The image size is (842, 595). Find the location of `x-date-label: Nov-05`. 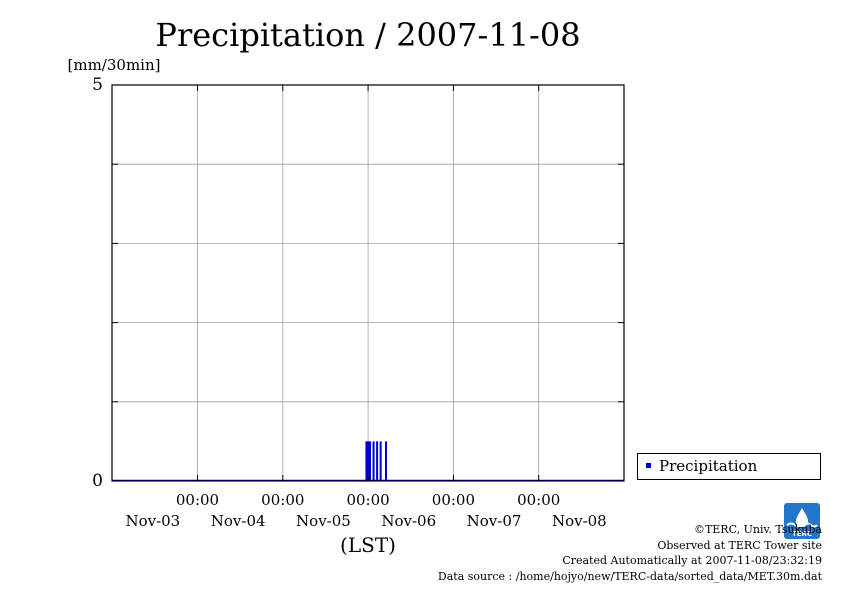

x-date-label: Nov-05 is located at coordinates (323, 521).